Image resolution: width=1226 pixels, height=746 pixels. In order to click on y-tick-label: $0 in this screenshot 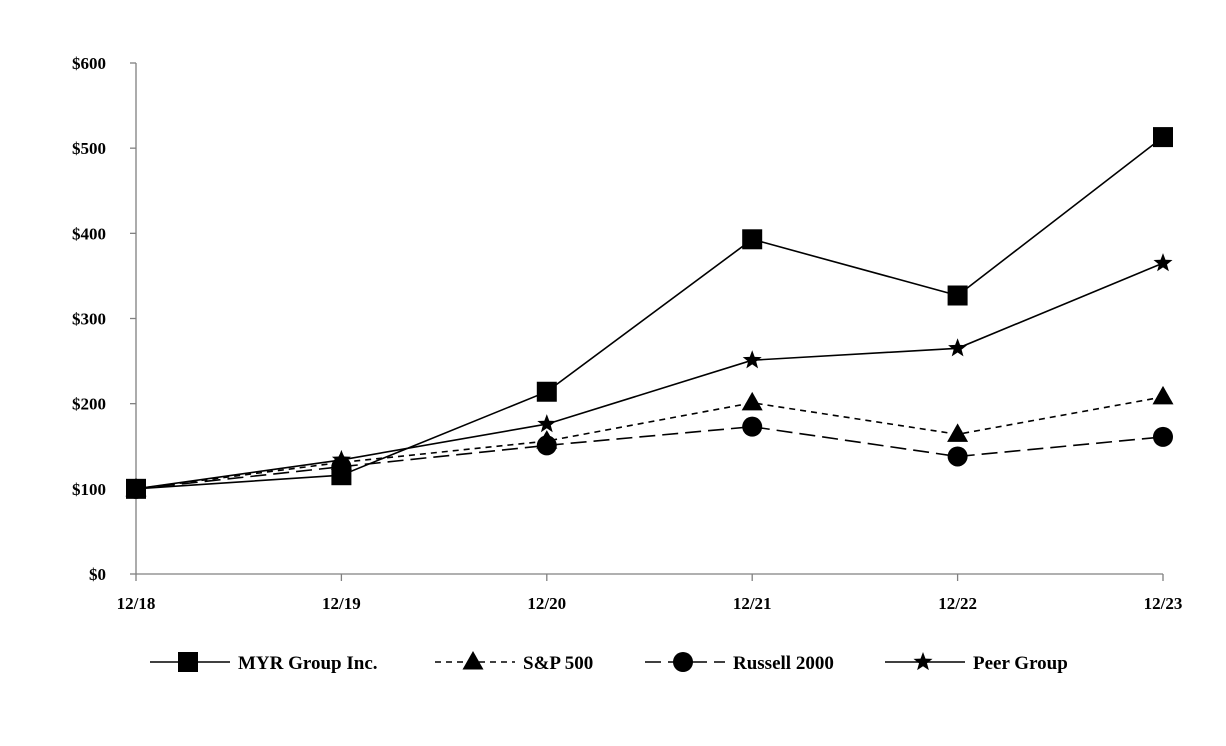, I will do `click(97, 574)`.